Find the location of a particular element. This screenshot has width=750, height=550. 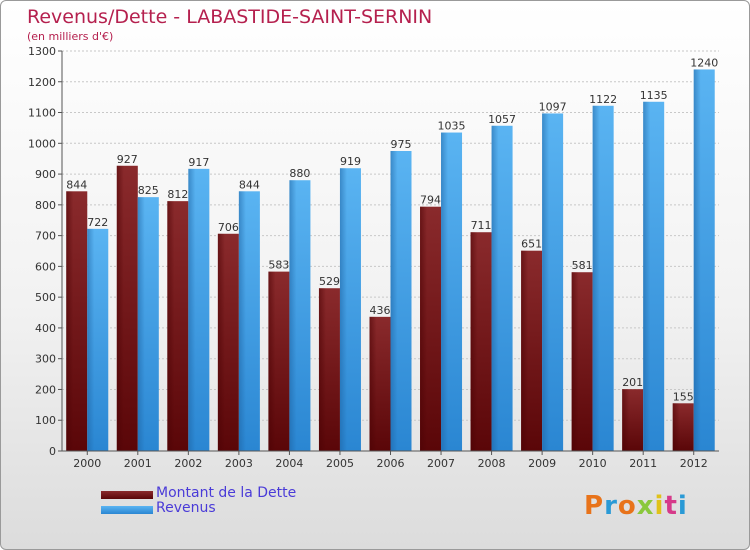

x-tick-label: 2003 is located at coordinates (239, 463).